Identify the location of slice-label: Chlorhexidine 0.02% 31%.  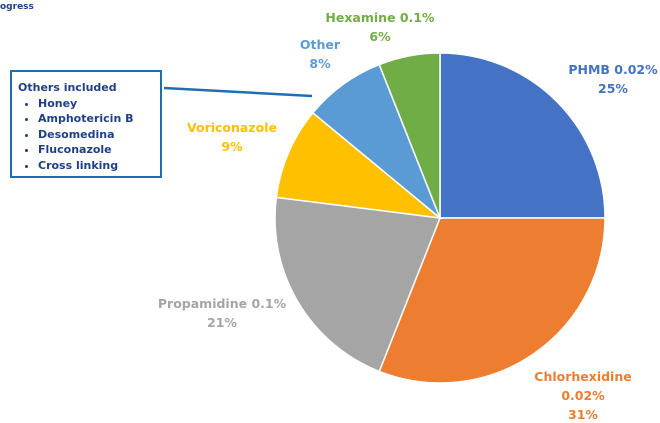
(583, 395).